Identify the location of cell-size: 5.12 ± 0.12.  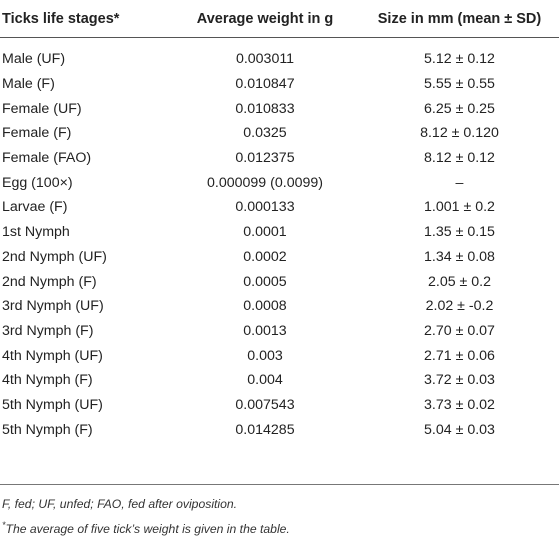
(459, 59).